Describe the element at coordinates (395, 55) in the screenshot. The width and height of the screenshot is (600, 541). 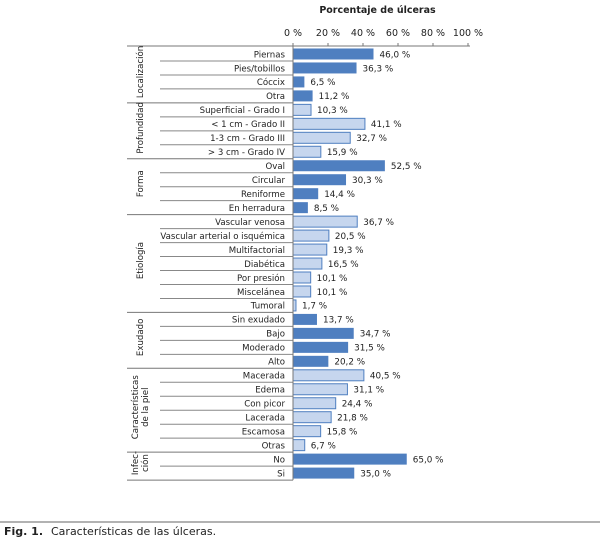
I see `data-label: 46,0 %` at that location.